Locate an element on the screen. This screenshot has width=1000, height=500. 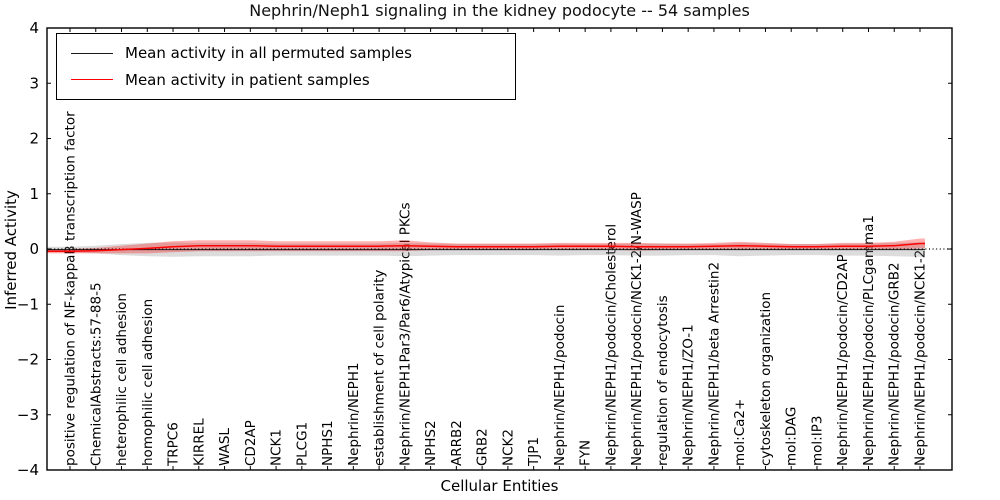
x-tick-label: KIRREL is located at coordinates (199, 442).